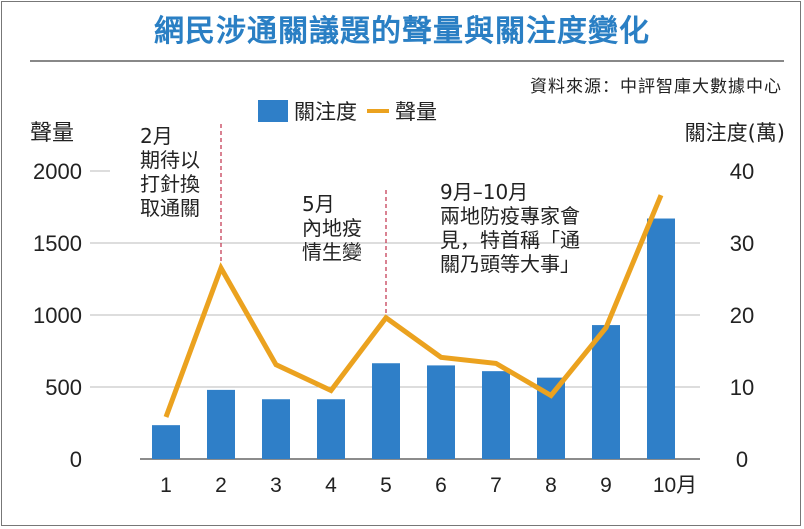 Image resolution: width=804 pixels, height=529 pixels. I want to click on annotation-feb: 2月 期待以 打針換 取通關, so click(170, 172).